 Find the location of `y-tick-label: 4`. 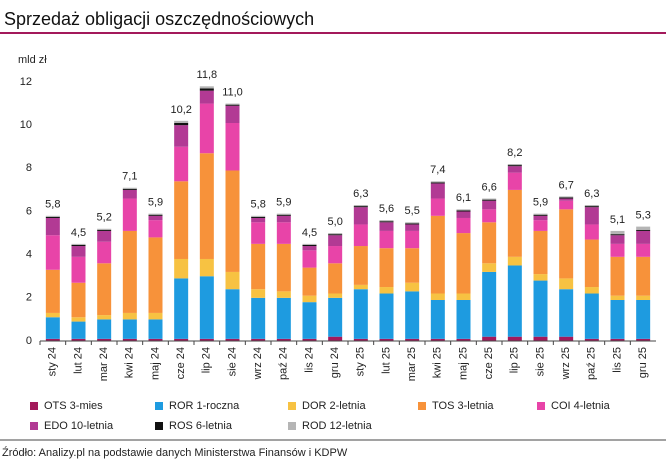

y-tick-label: 4 is located at coordinates (29, 255).